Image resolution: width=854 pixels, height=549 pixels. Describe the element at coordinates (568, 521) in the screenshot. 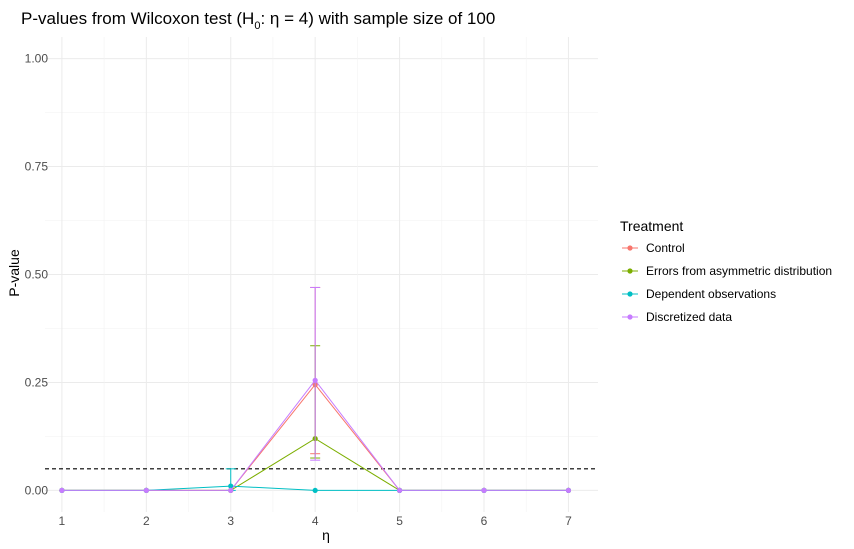

I see `x-tick-label: 7` at that location.